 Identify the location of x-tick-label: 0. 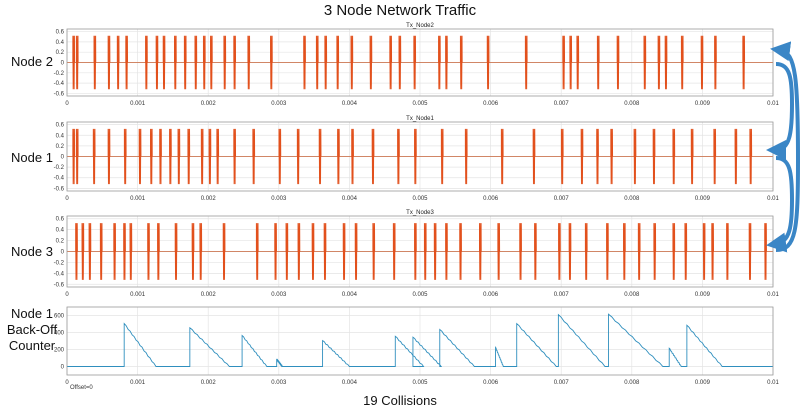
(67, 199).